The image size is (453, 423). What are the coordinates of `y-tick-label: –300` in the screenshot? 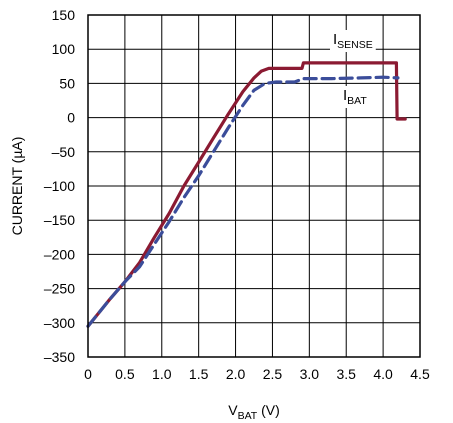 It's located at (59, 323).